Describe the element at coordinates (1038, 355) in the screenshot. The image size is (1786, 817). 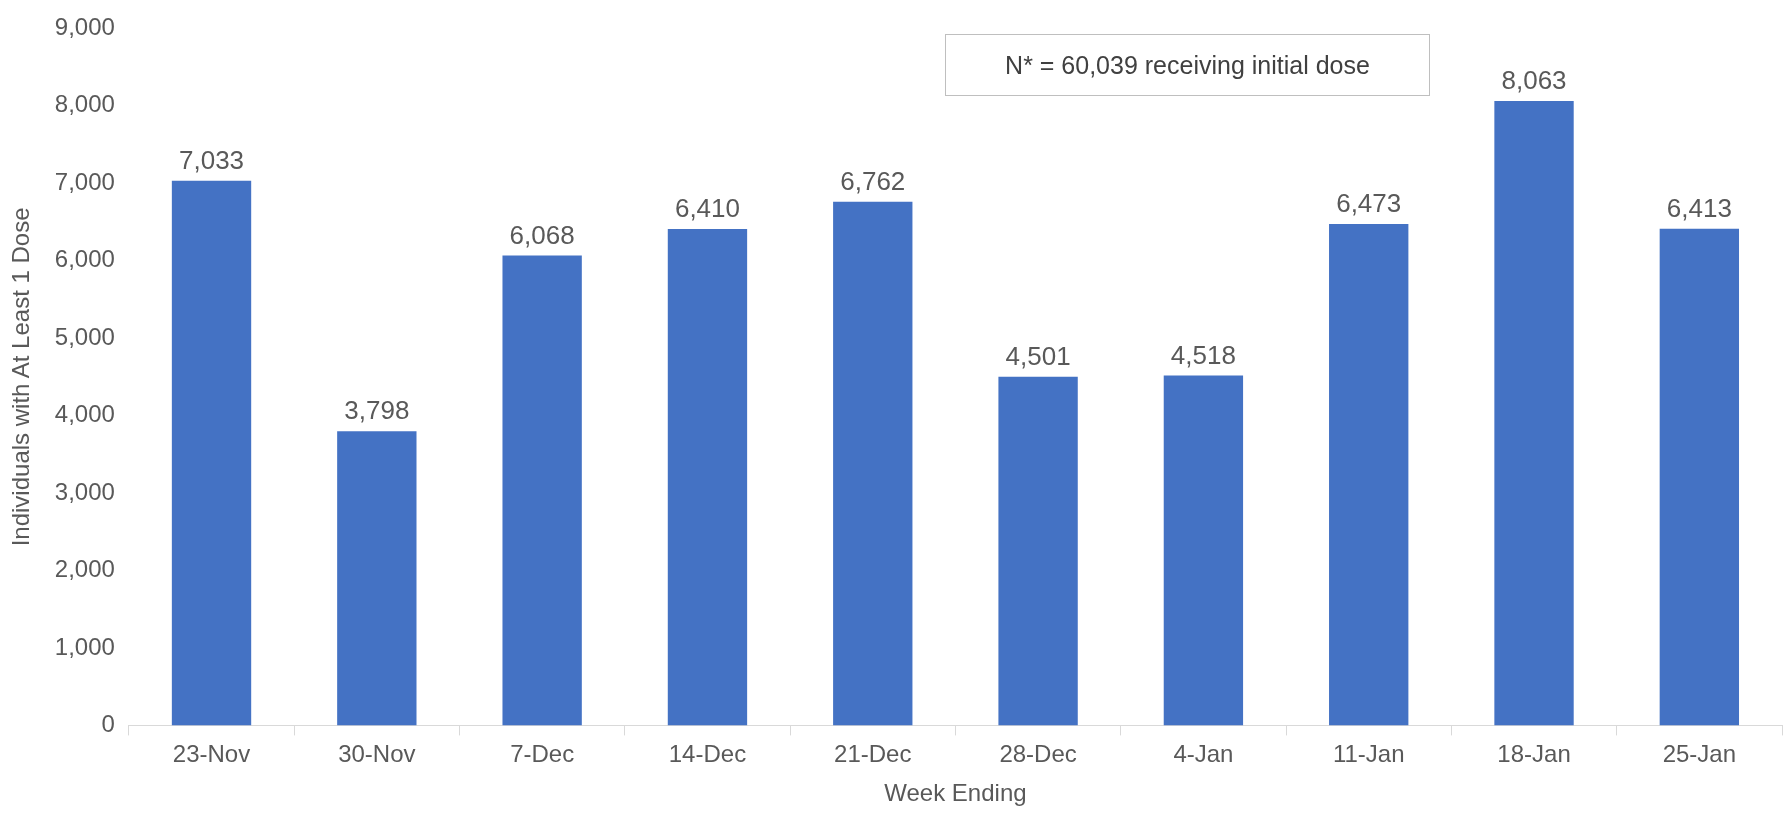
I see `data-label: 4,501` at that location.